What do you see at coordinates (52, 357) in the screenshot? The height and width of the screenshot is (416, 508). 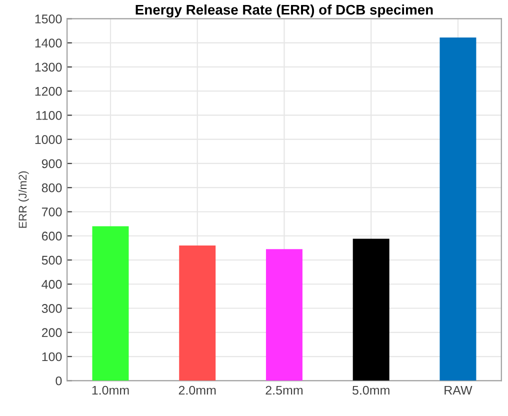 I see `y-tick-label: 100` at bounding box center [52, 357].